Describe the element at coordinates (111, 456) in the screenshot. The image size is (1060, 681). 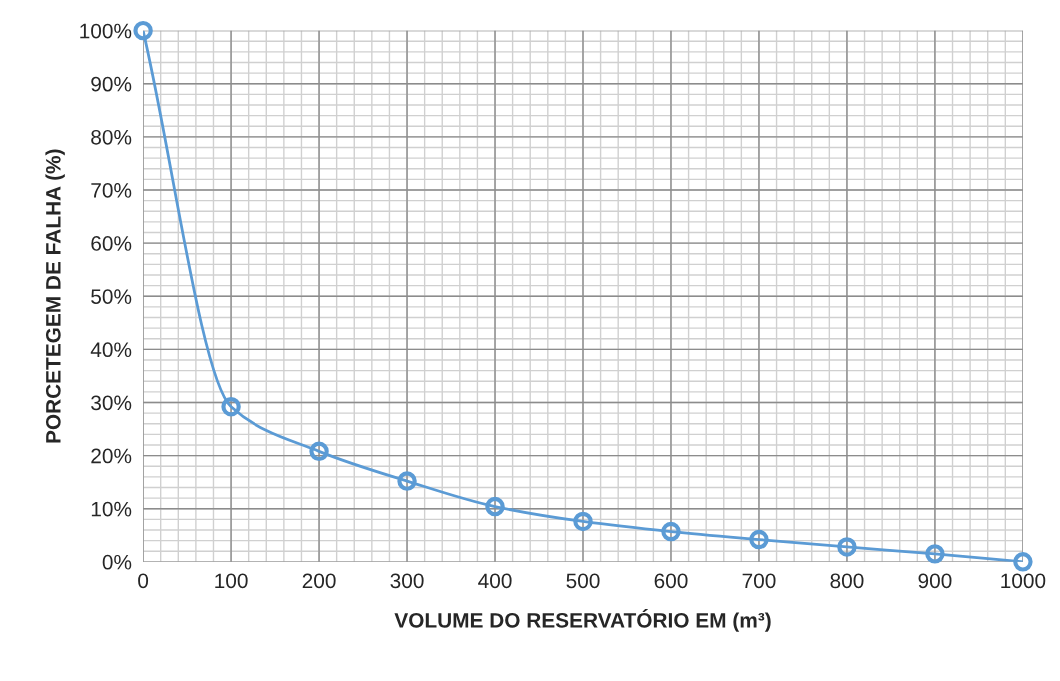
I see `y-tick-label: 20%` at that location.